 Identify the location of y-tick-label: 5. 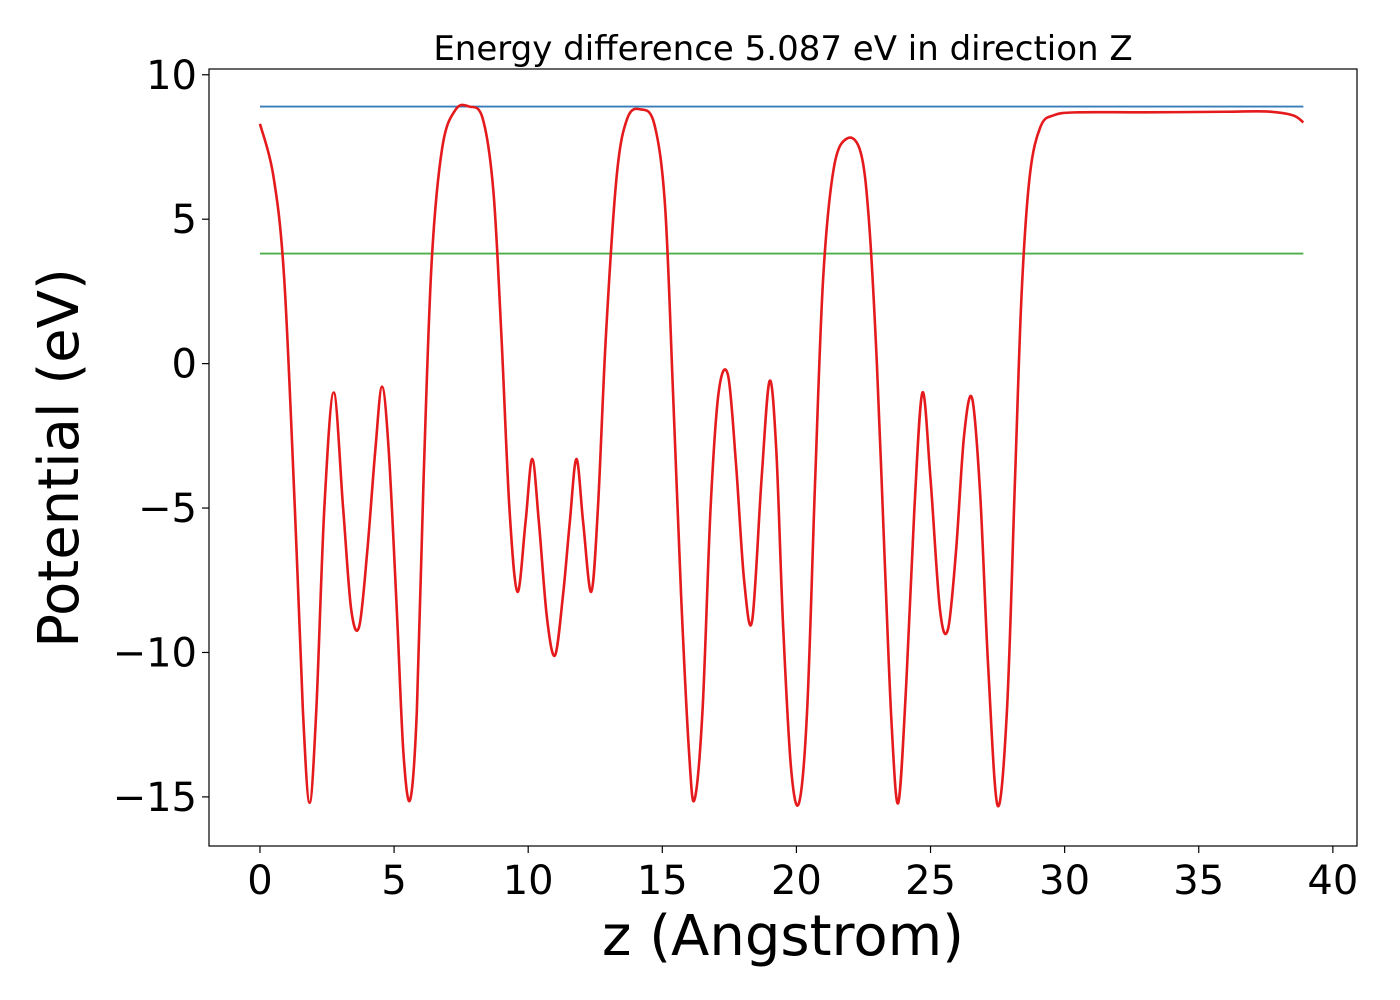
(184, 220).